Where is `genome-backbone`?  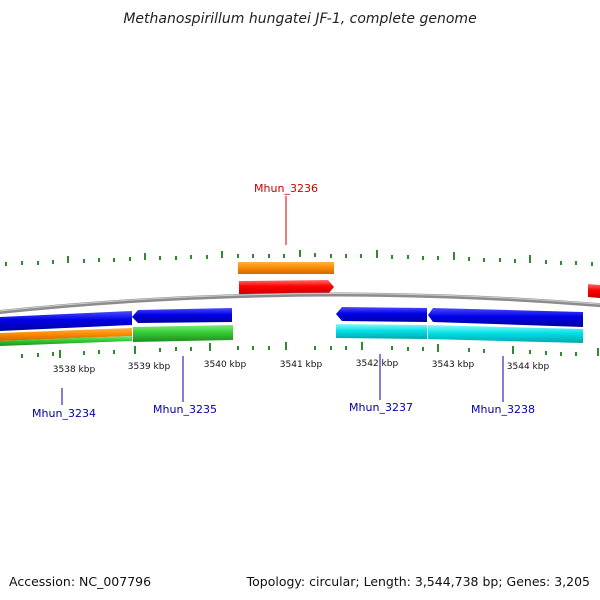 genome-backbone is located at coordinates (300, 303).